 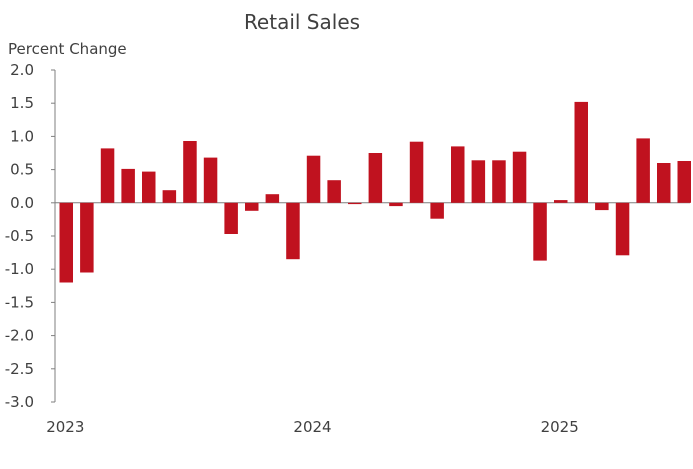 I want to click on x-tick-label: 2025, so click(x=560, y=427).